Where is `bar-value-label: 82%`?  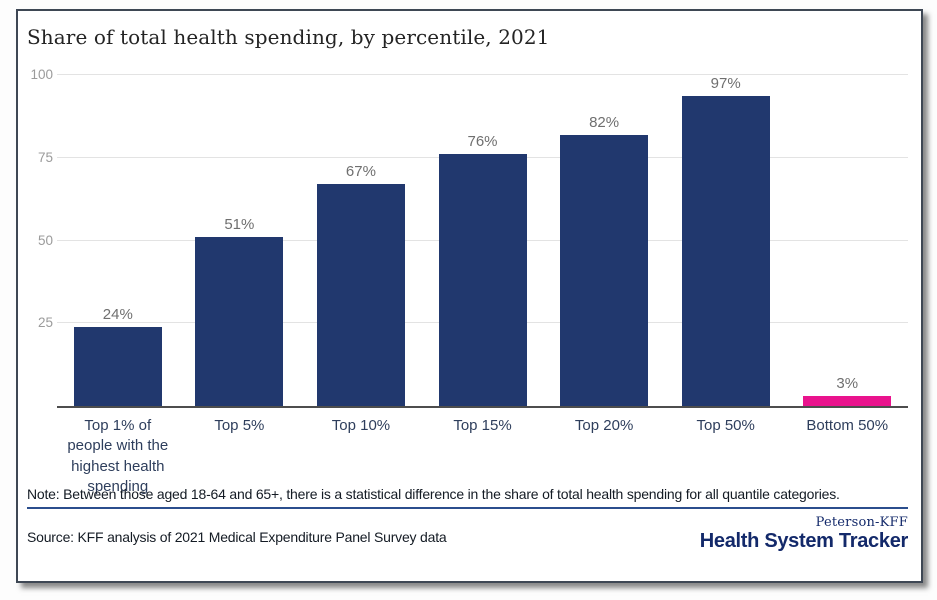
bar-value-label: 82% is located at coordinates (604, 122).